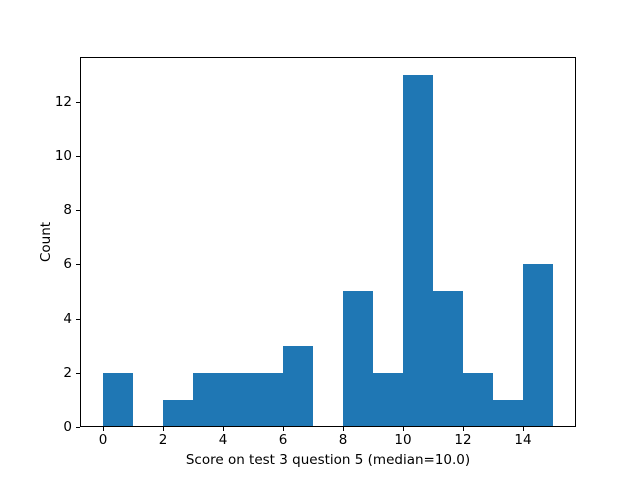 The width and height of the screenshot is (640, 480). Describe the element at coordinates (103, 440) in the screenshot. I see `x-tick-label: 0` at that location.